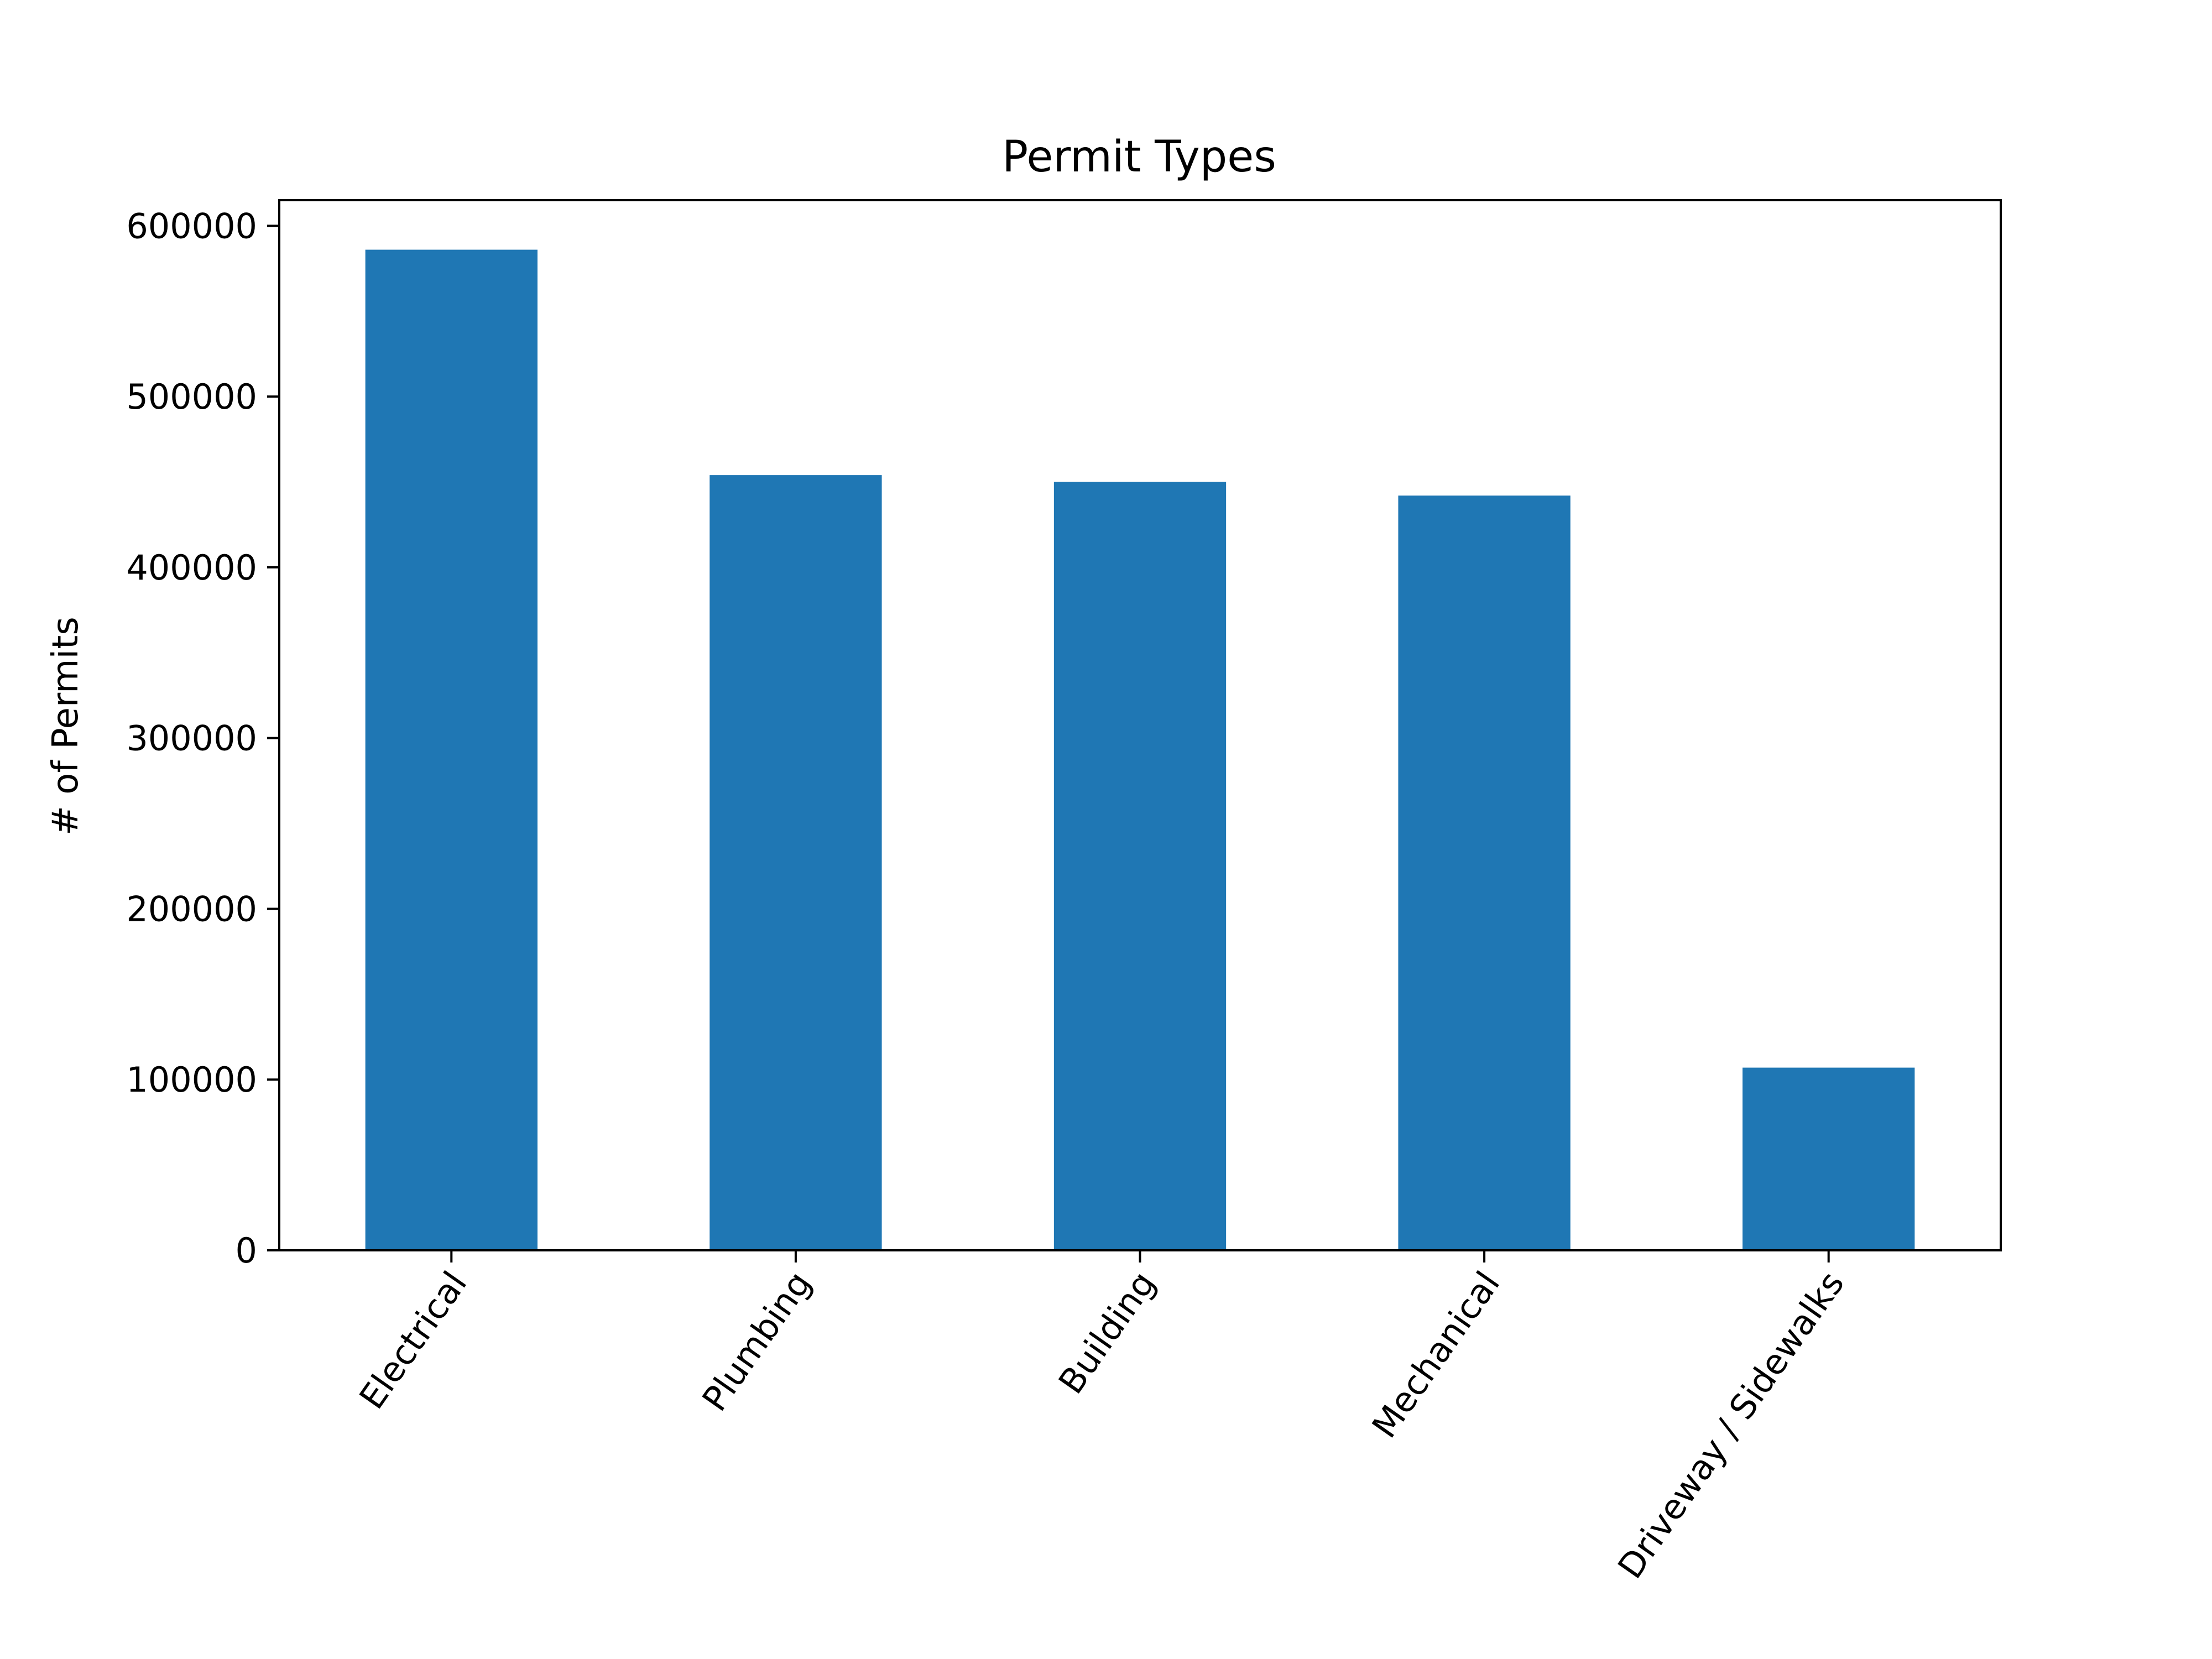 The height and width of the screenshot is (1659, 2212). Describe the element at coordinates (1829, 1159) in the screenshot. I see `bar-driveway-sidewalks` at that location.